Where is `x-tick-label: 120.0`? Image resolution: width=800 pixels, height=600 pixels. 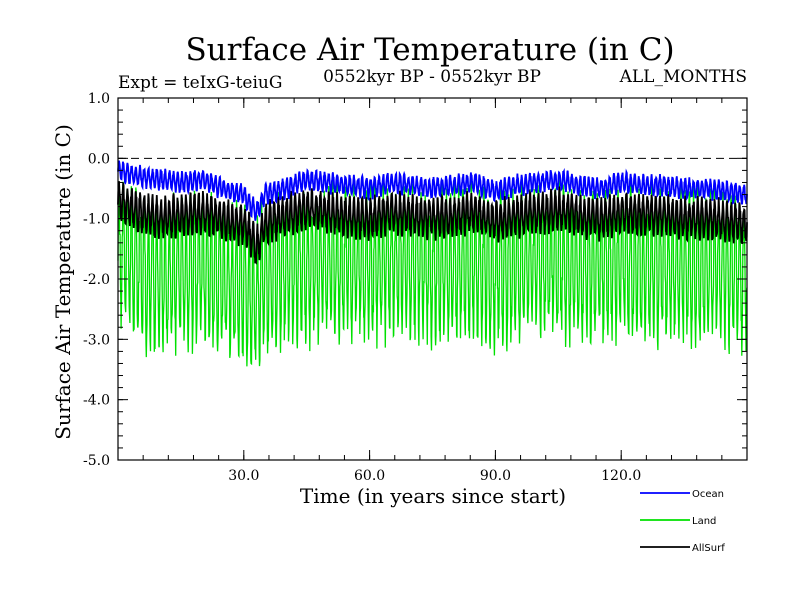 x-tick-label: 120.0 is located at coordinates (621, 476).